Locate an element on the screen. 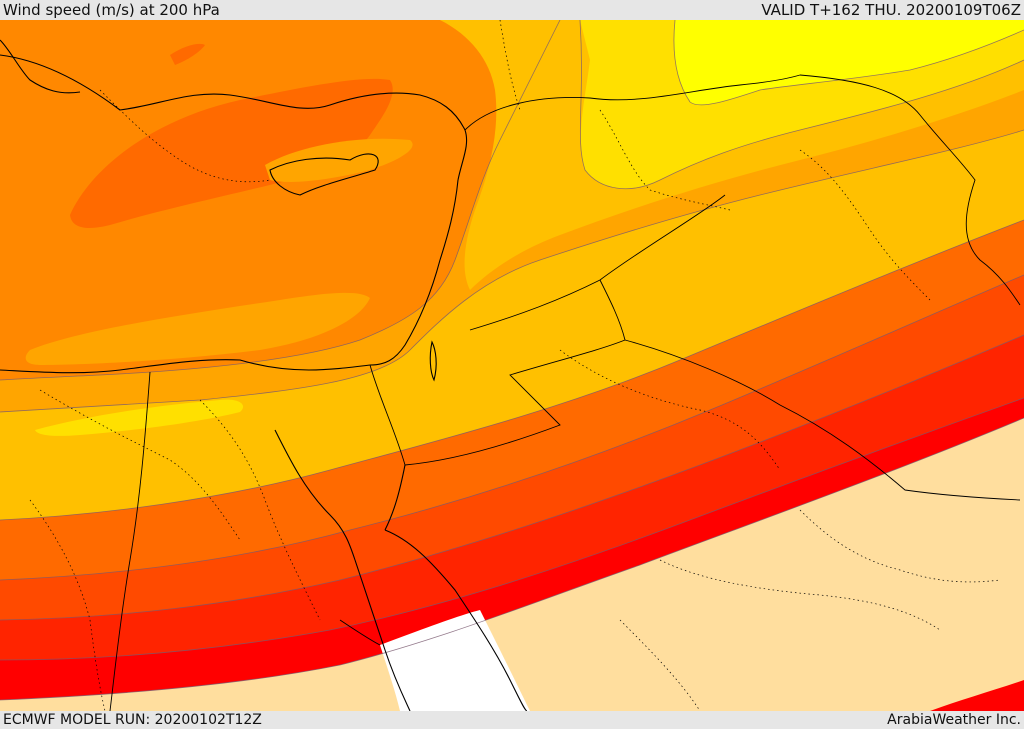 The height and width of the screenshot is (729, 1024). wind-band-bright-yellow is located at coordinates (848, 62).